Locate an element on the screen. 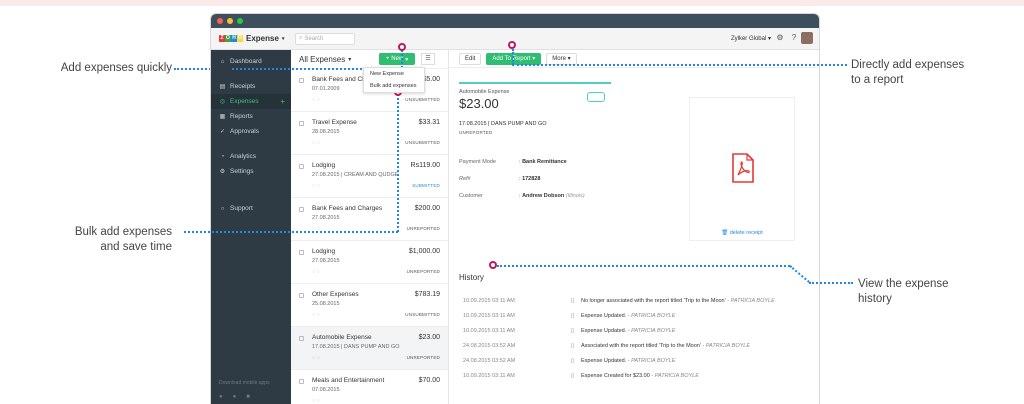 The width and height of the screenshot is (1024, 404). row-date-text: 25.08.2015 is located at coordinates (326, 304).